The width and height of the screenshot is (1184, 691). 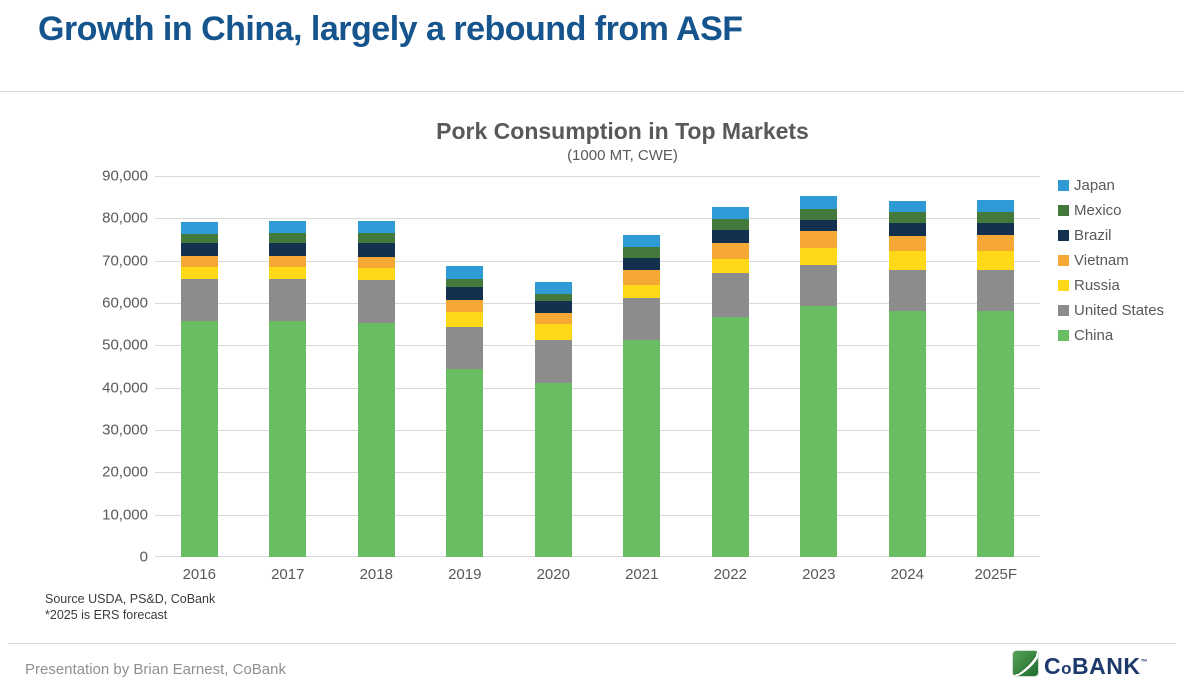 I want to click on y-tick-label-80000: 80,000, so click(x=125, y=218).